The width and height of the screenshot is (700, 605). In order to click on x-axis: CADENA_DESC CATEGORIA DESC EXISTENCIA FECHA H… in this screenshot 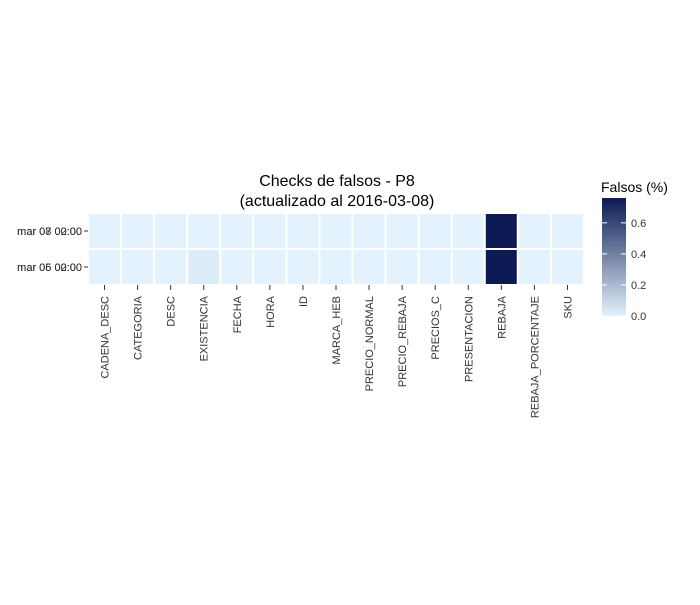, I will do `click(337, 351)`.